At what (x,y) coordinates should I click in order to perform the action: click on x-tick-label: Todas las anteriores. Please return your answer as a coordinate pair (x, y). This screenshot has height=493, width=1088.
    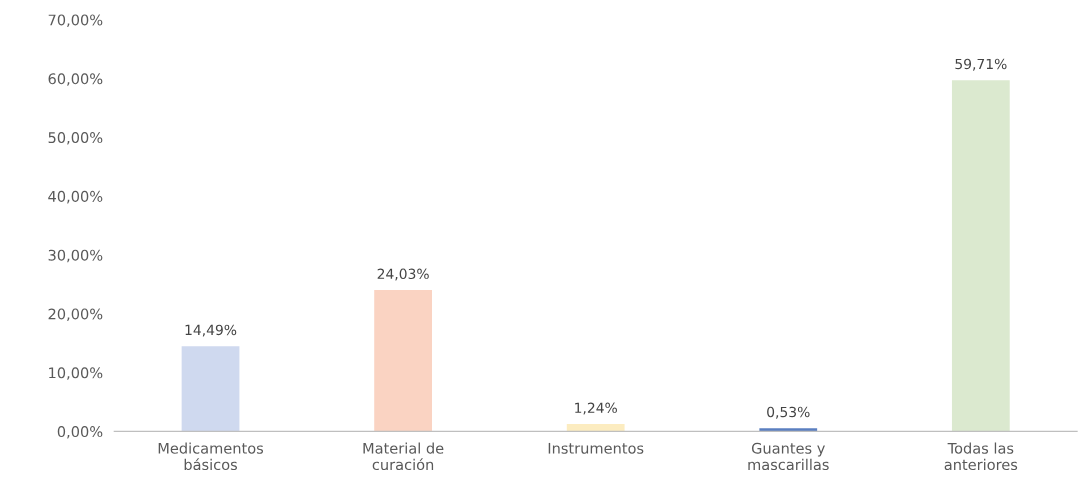
    Looking at the image, I should click on (981, 456).